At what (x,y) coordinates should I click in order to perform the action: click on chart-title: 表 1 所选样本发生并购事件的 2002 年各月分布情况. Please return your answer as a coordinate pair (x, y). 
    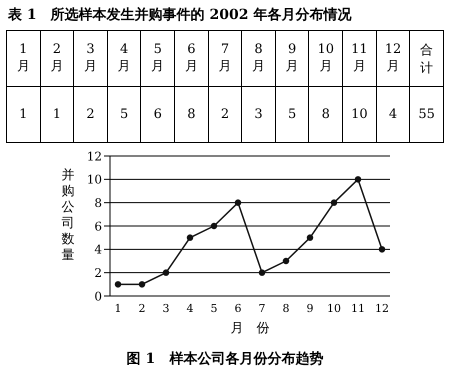
    Looking at the image, I should click on (180, 15).